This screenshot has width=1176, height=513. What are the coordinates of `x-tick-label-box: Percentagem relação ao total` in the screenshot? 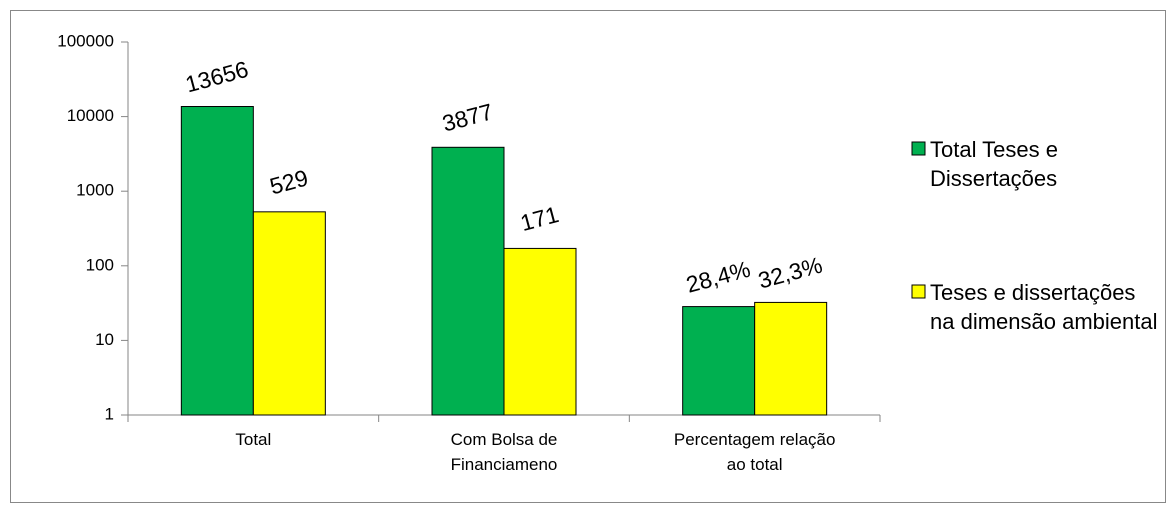 It's located at (754, 452).